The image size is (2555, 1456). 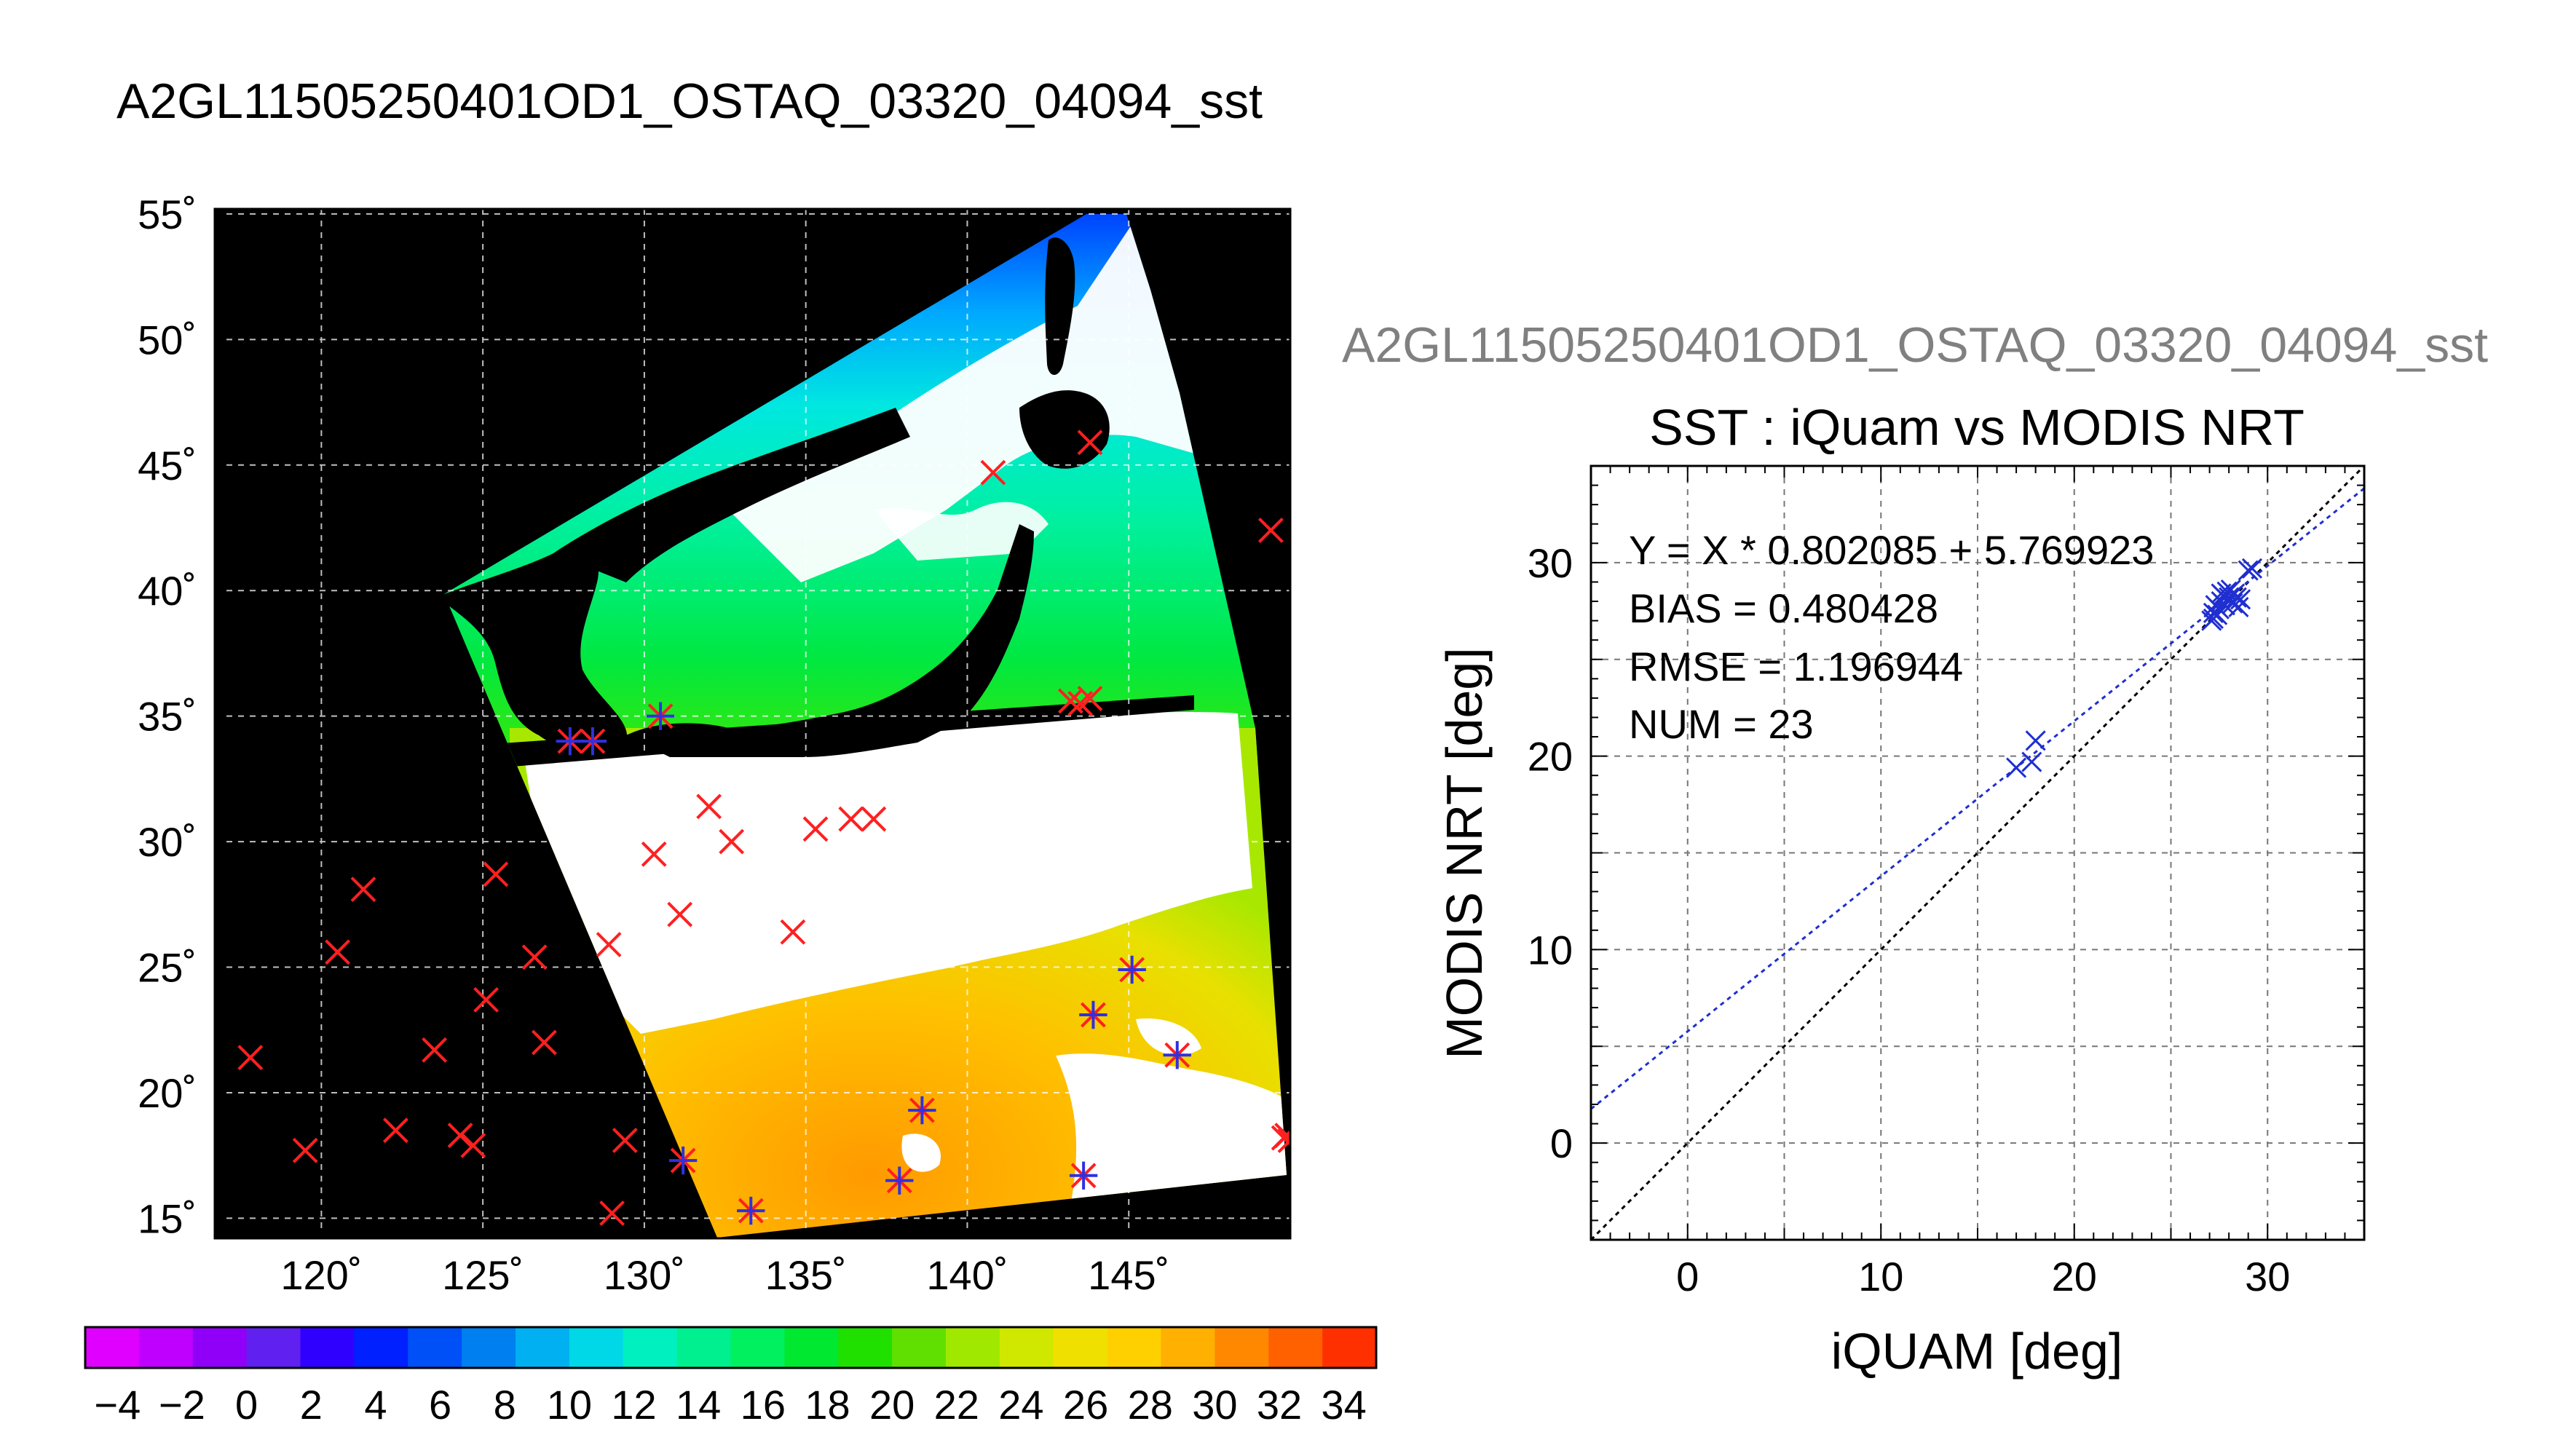 What do you see at coordinates (167, 1093) in the screenshot?
I see `lat-label: 20˚` at bounding box center [167, 1093].